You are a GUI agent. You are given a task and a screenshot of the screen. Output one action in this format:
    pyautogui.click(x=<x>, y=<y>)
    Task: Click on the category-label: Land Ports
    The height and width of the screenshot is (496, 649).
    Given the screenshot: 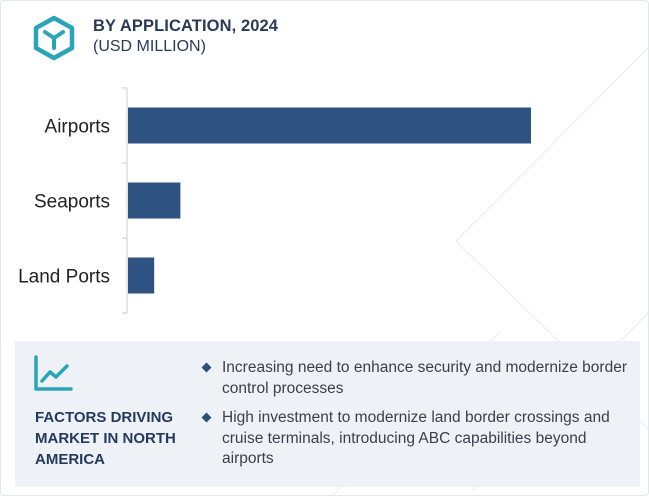 What is the action you would take?
    pyautogui.click(x=64, y=277)
    